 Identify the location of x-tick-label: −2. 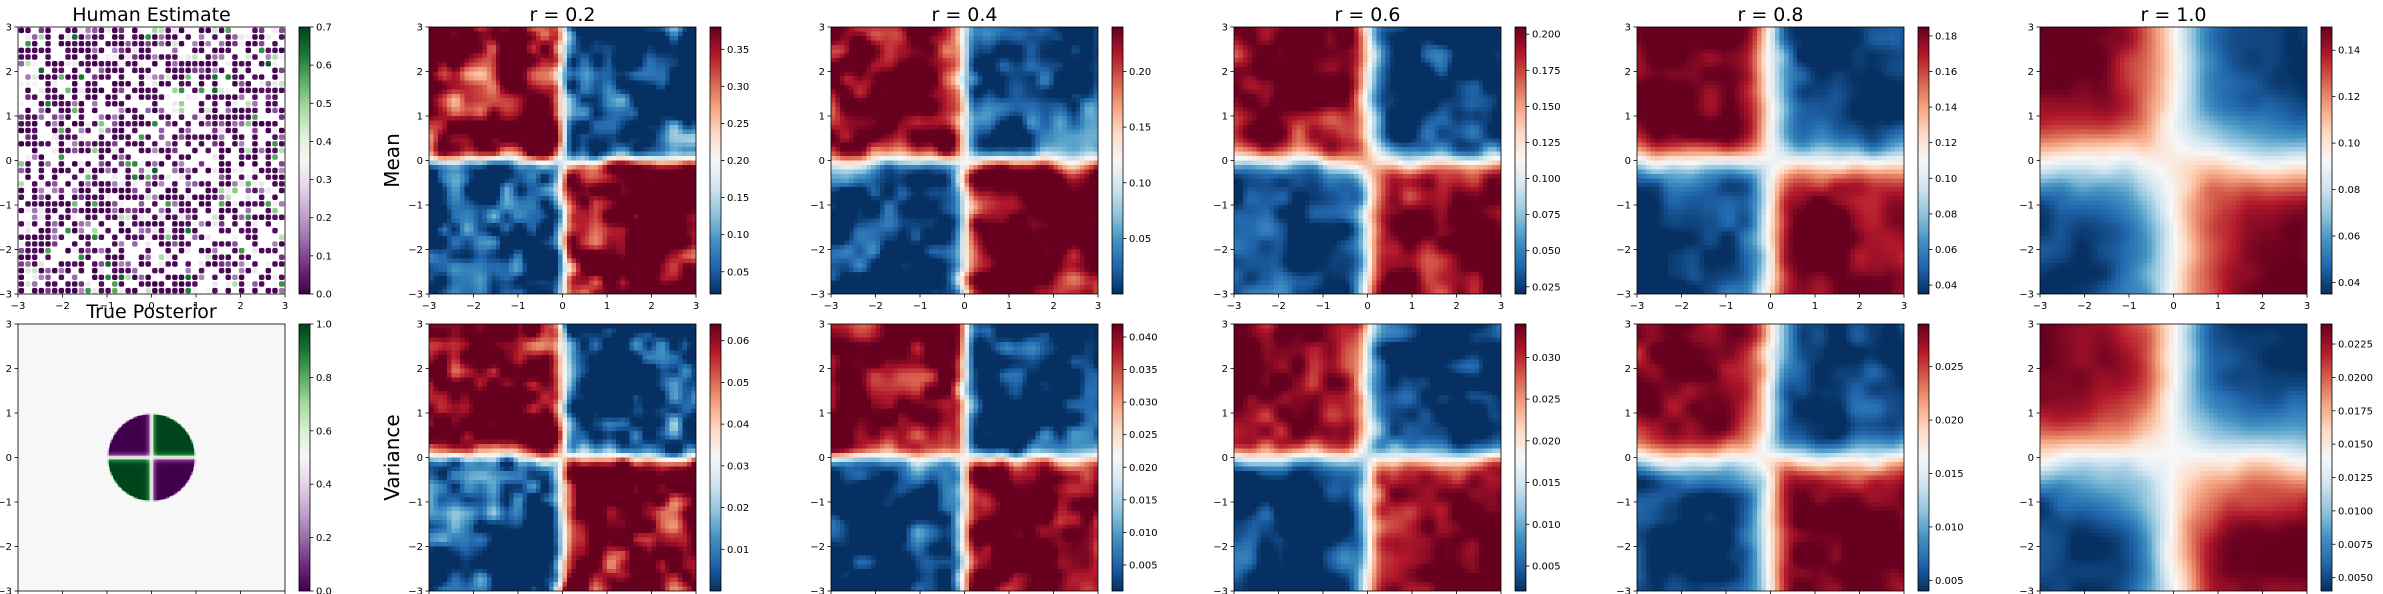
(2084, 306).